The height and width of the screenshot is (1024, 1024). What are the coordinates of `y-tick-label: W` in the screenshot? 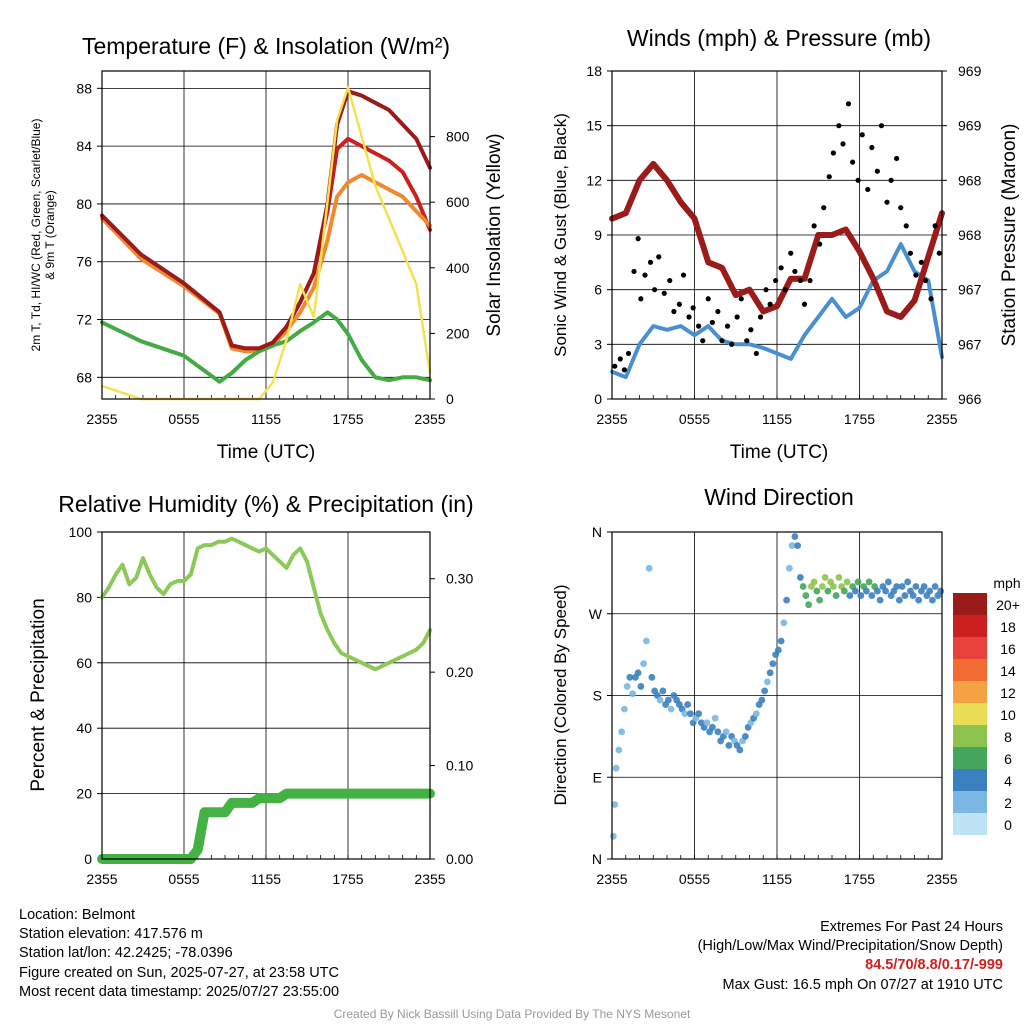 It's located at (596, 614).